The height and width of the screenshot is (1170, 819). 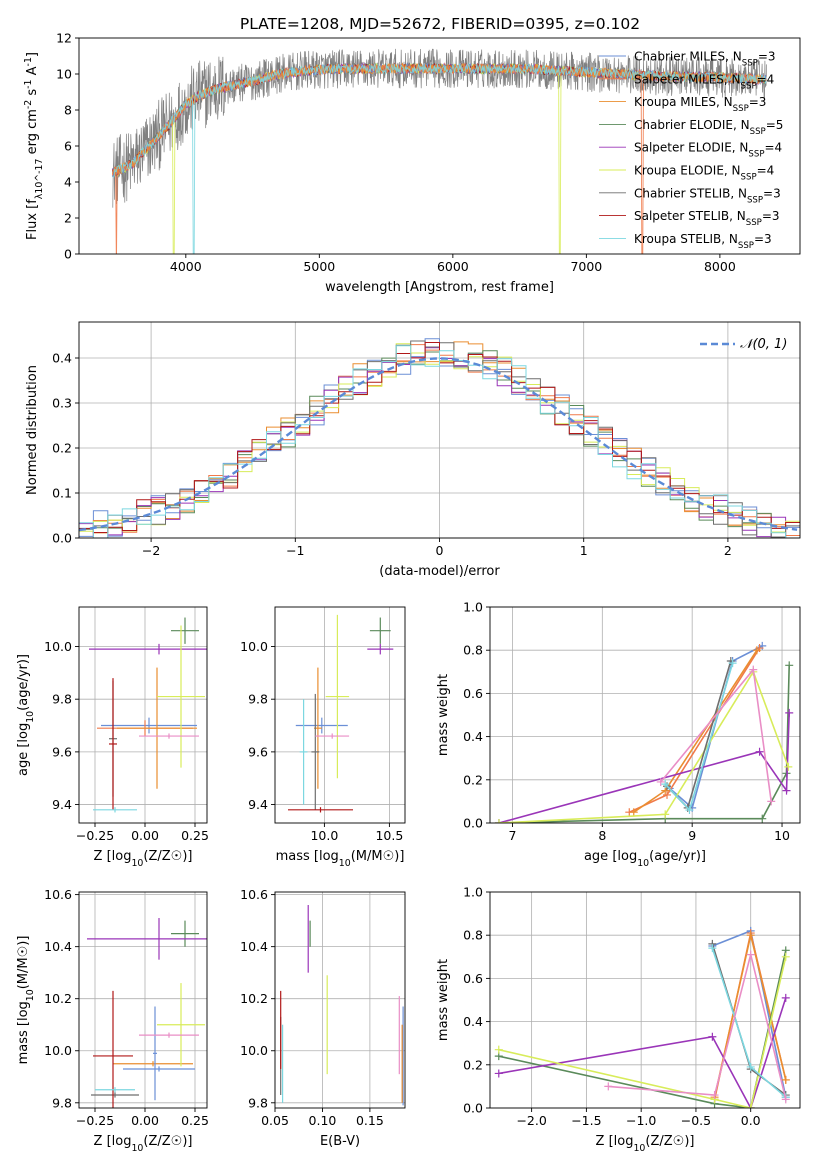 I want to click on x-tick-label: 0.0, so click(x=751, y=1120).